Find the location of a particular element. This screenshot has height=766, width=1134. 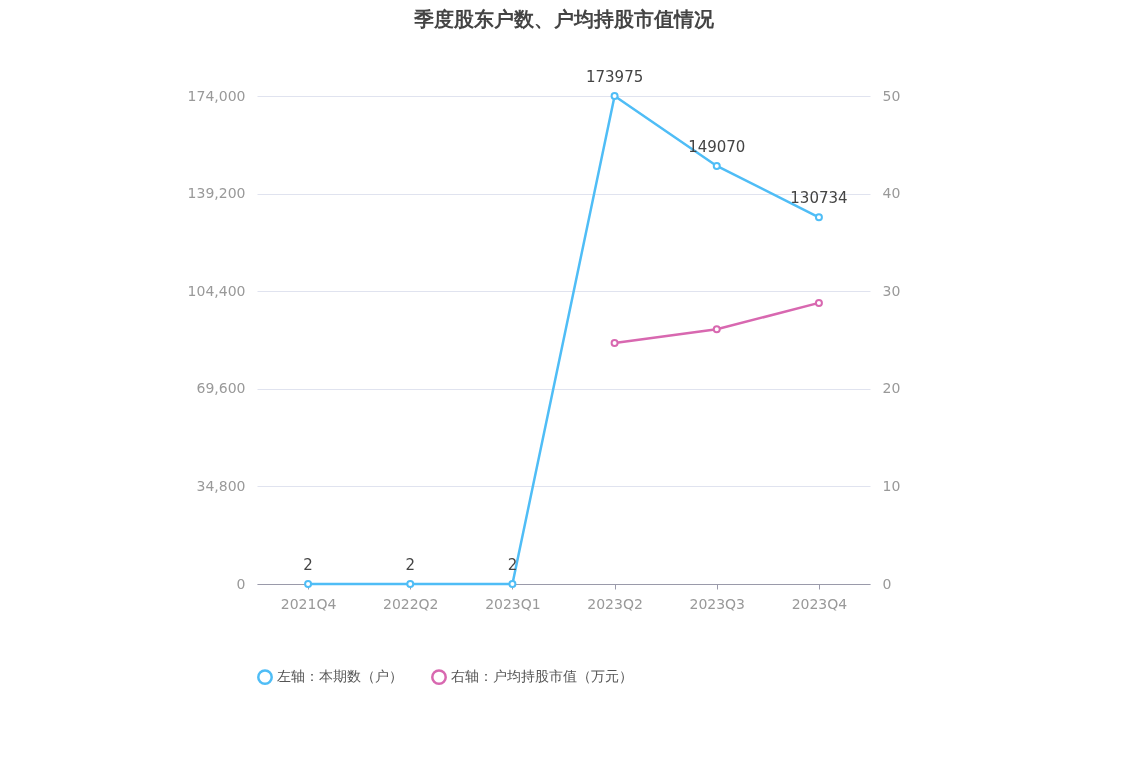

y2-tick-label: 40 is located at coordinates (891, 193).